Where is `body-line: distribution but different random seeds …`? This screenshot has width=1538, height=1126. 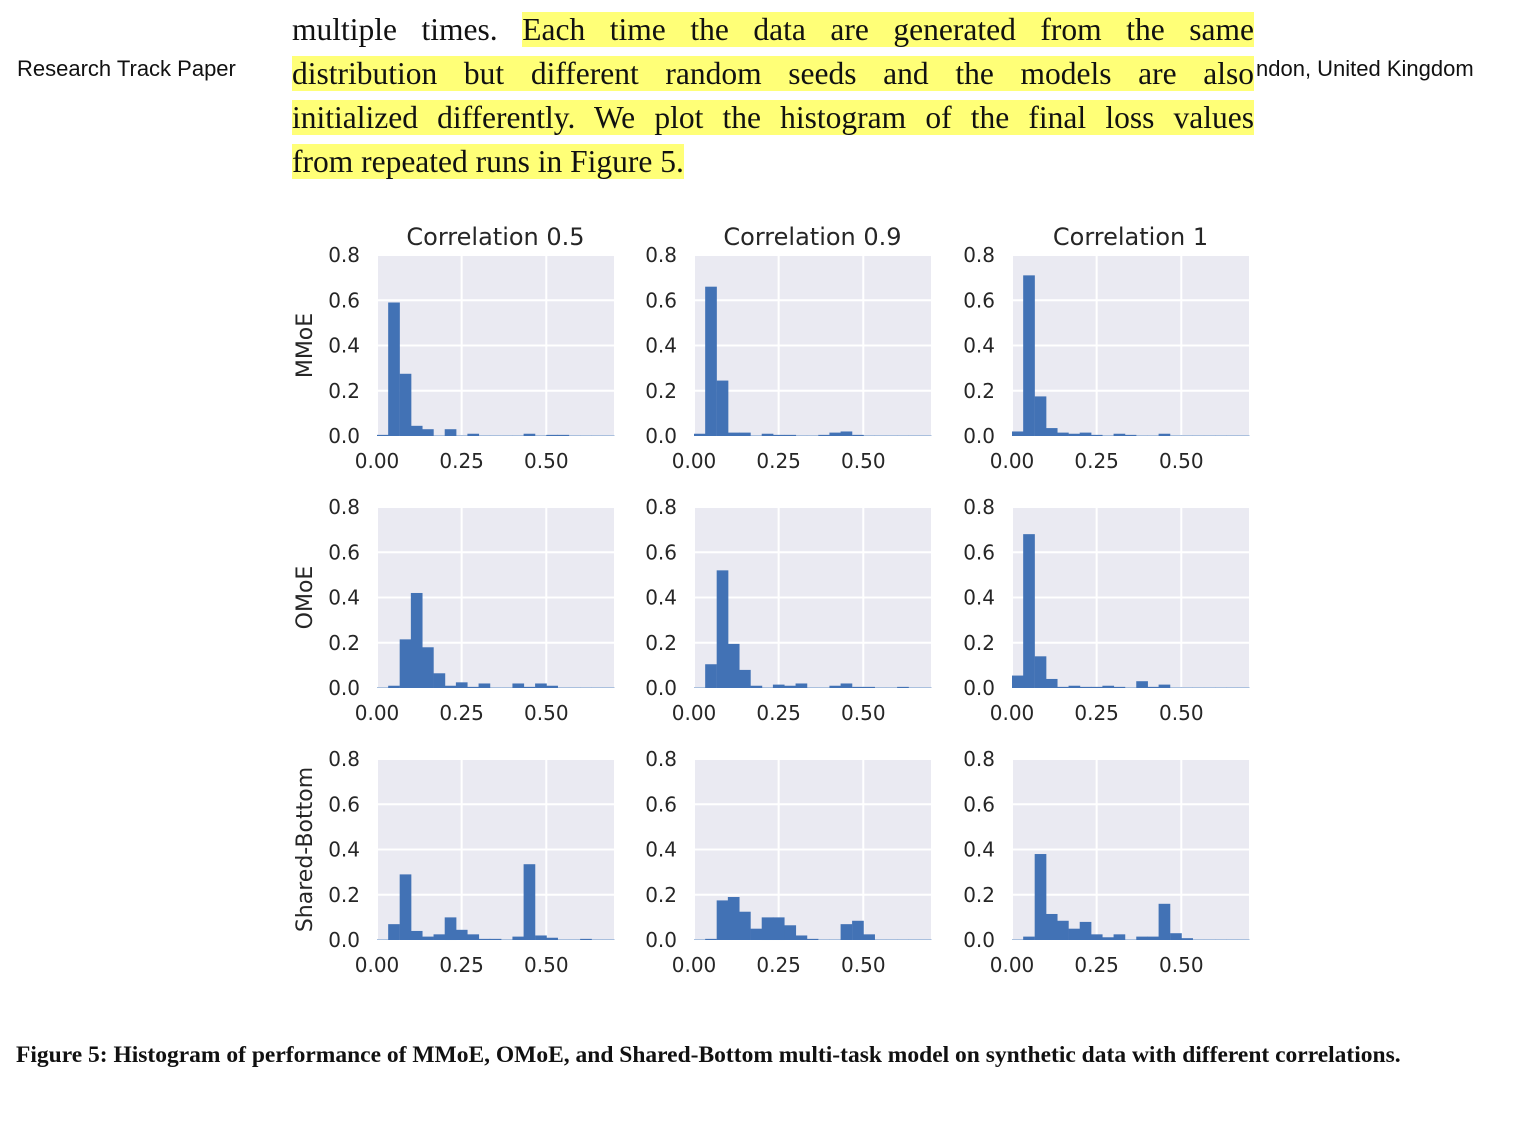
body-line: distribution but different random seeds … is located at coordinates (773, 74).